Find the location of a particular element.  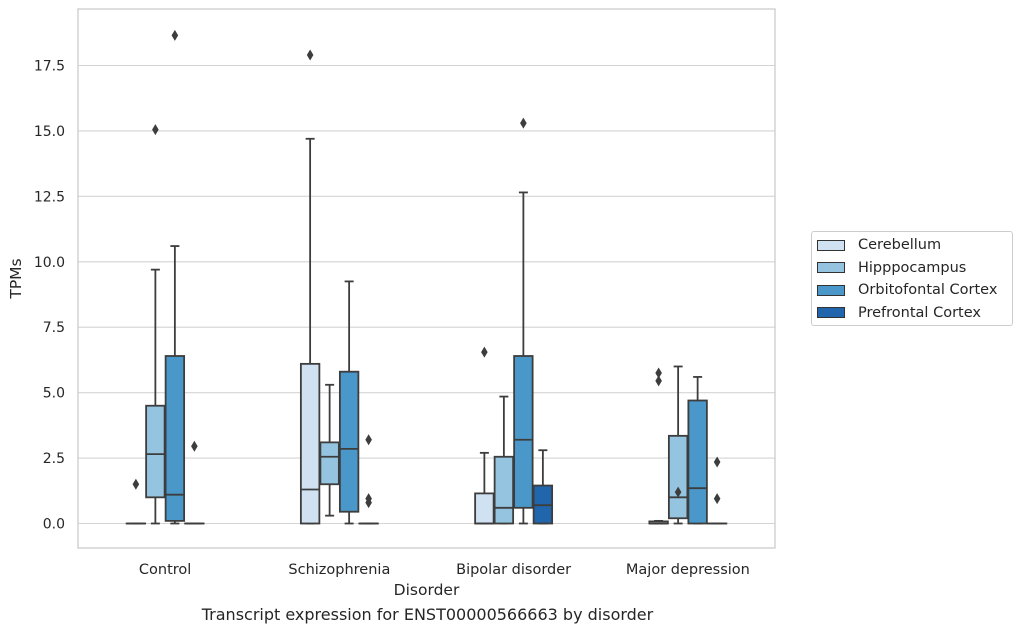

legend-item: Hipppocampus is located at coordinates (891, 268).